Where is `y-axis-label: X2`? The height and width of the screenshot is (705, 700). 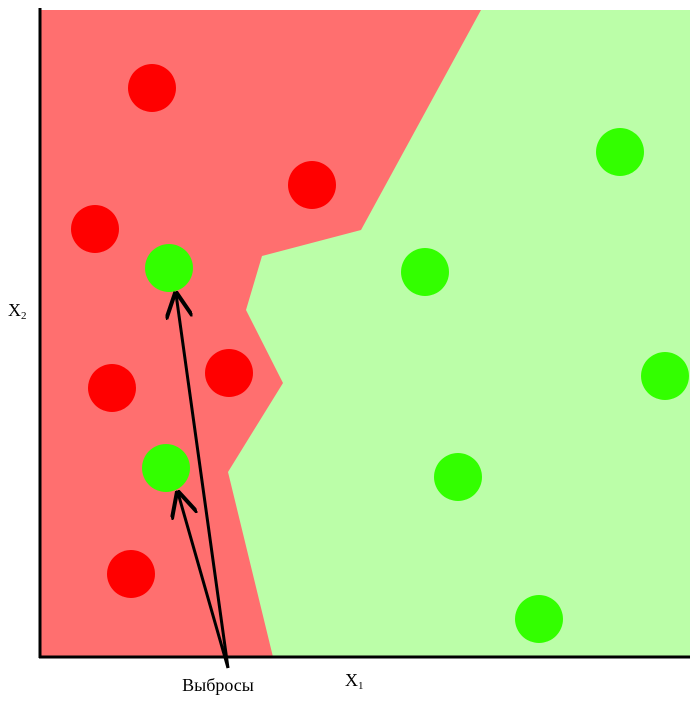
y-axis-label: X2 is located at coordinates (17, 311).